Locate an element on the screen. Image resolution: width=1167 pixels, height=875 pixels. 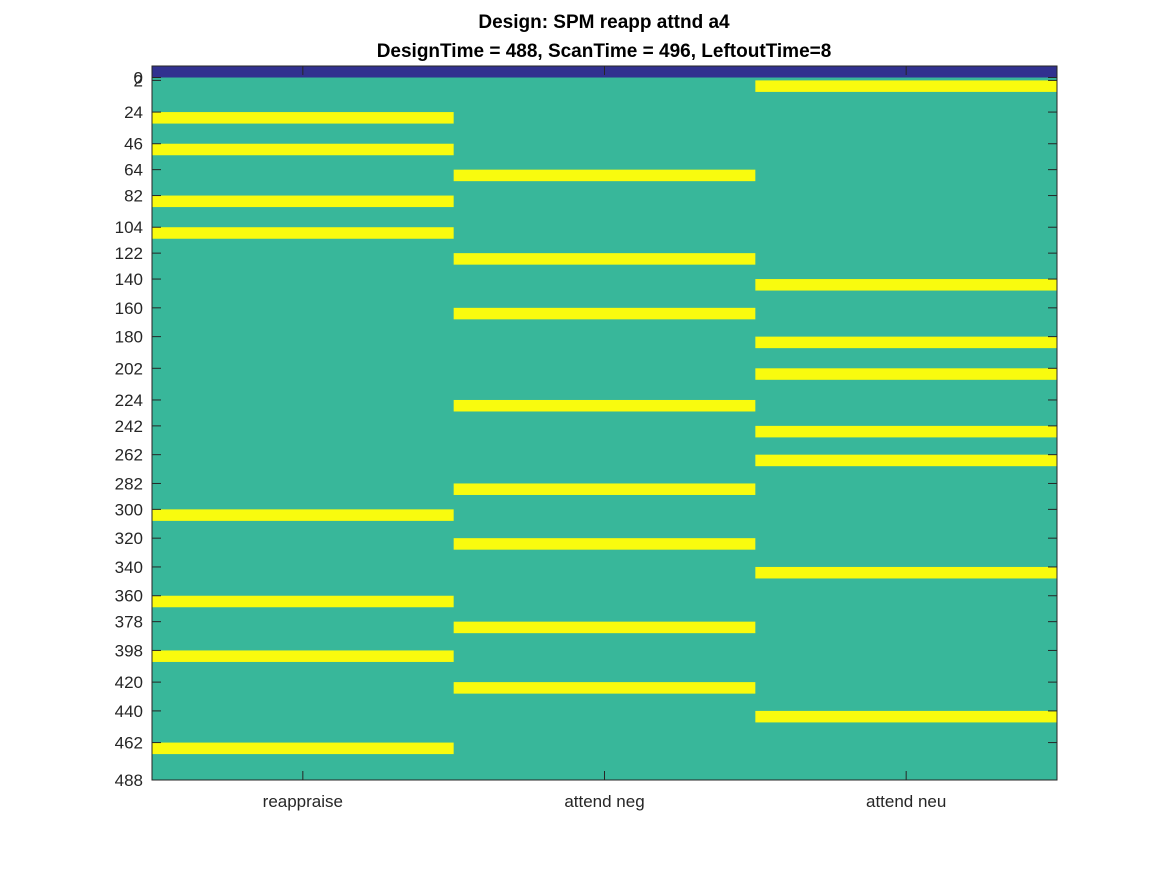
y-tick-label: 378 is located at coordinates (129, 622).